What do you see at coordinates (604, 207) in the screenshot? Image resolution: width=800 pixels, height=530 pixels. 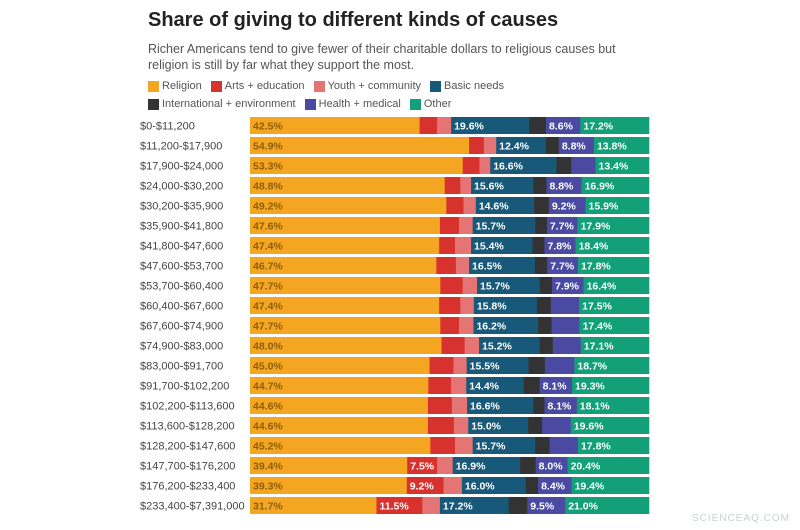 I see `data-label: 15.9%` at bounding box center [604, 207].